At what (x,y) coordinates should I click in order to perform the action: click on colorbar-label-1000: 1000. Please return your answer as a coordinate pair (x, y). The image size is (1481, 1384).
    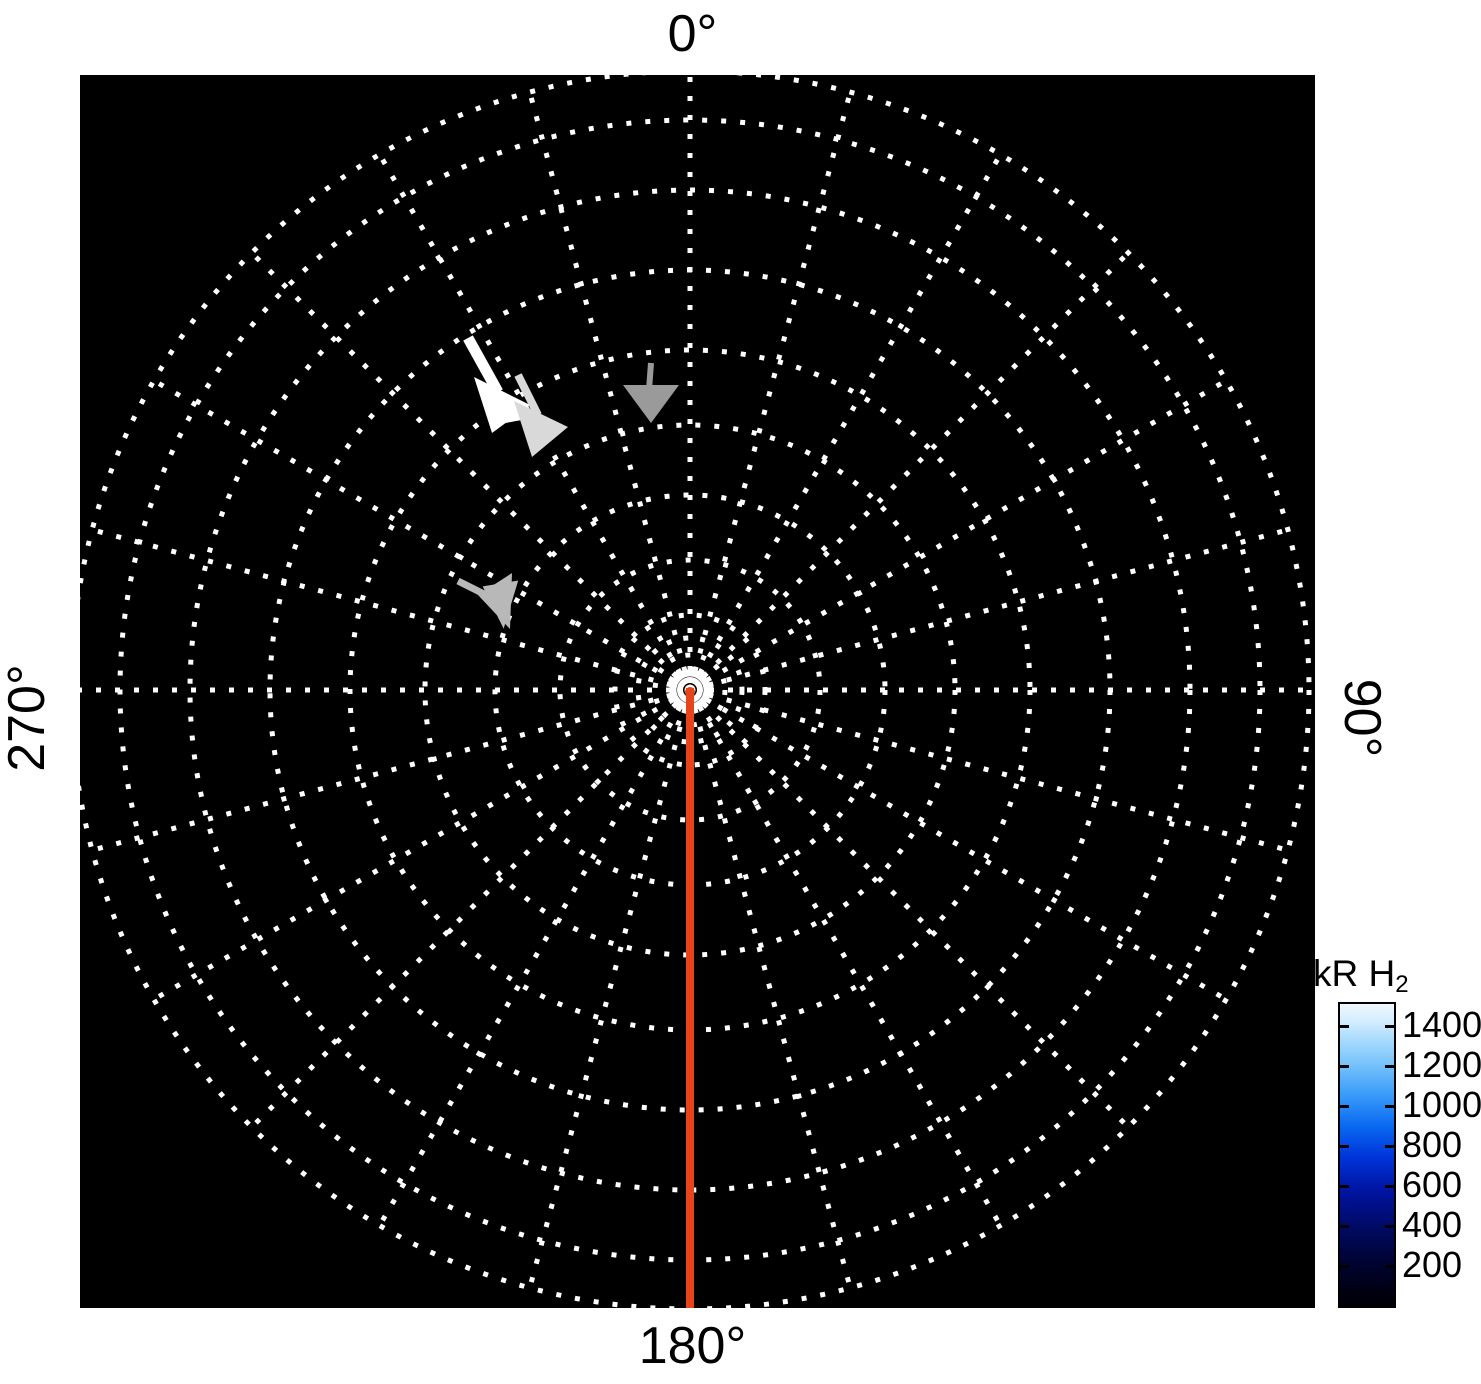
    Looking at the image, I should click on (1441, 1104).